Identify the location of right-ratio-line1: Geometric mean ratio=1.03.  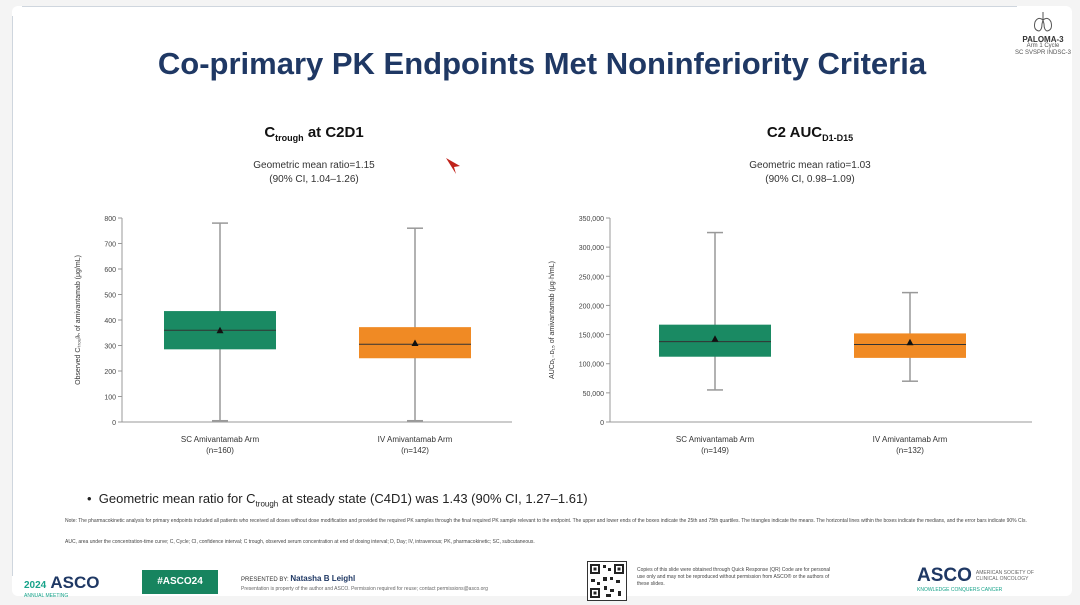
(810, 165).